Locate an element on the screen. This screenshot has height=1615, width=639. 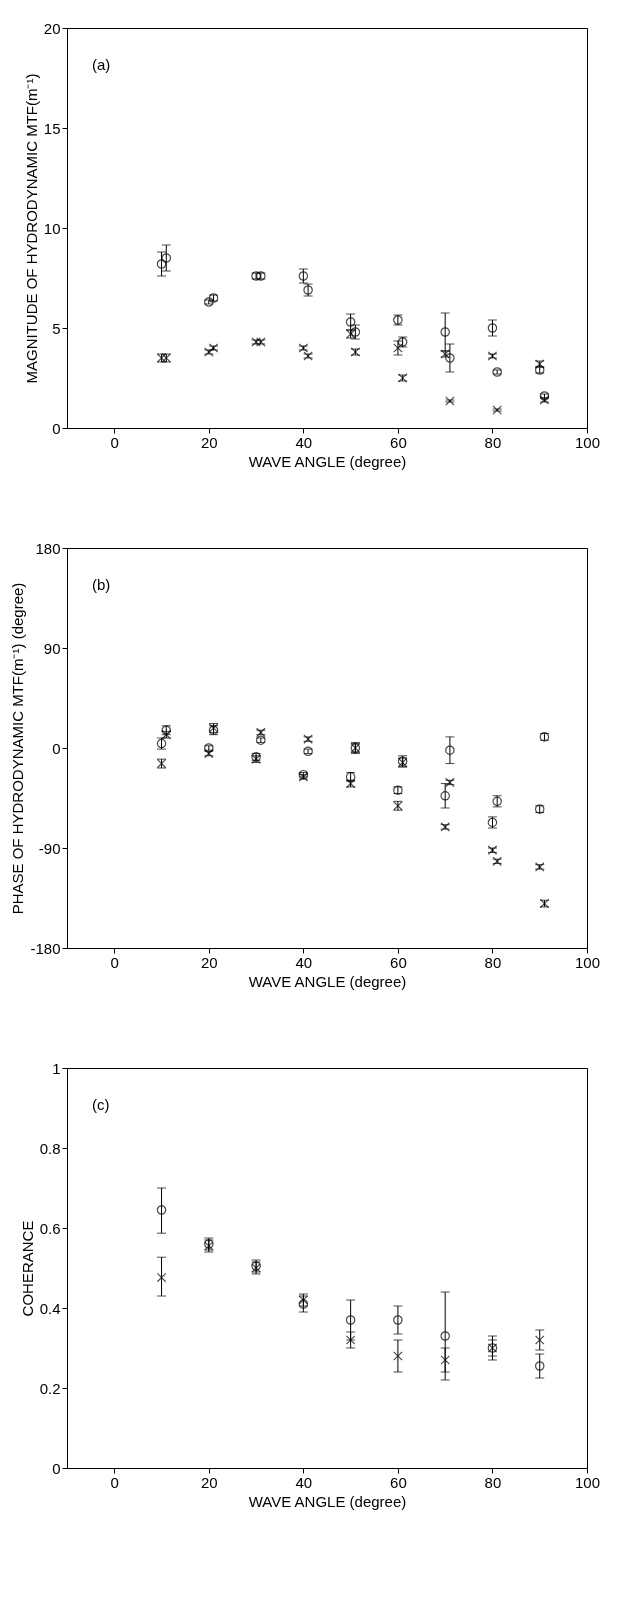
y-tick-label: 0.2 is located at coordinates (50, 1388).